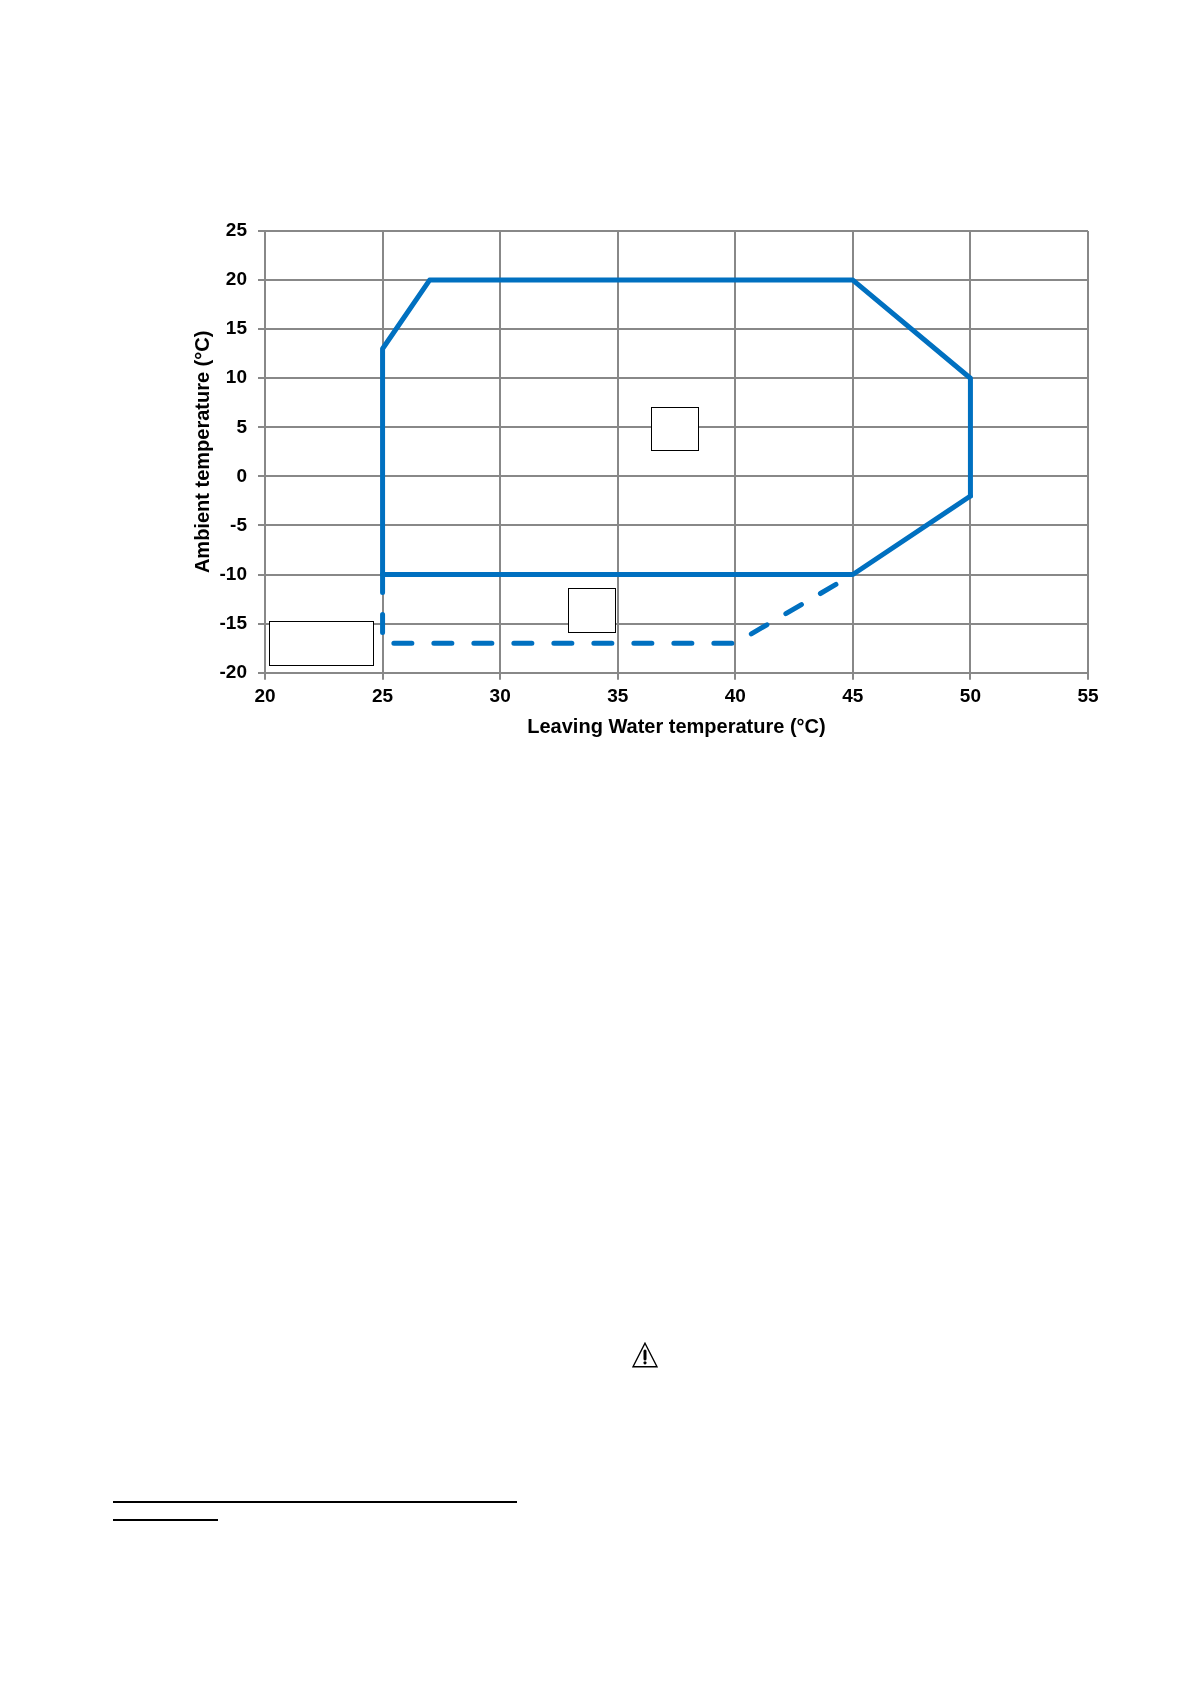 This screenshot has width=1190, height=1684. I want to click on y-tick-label: 10, so click(236, 377).